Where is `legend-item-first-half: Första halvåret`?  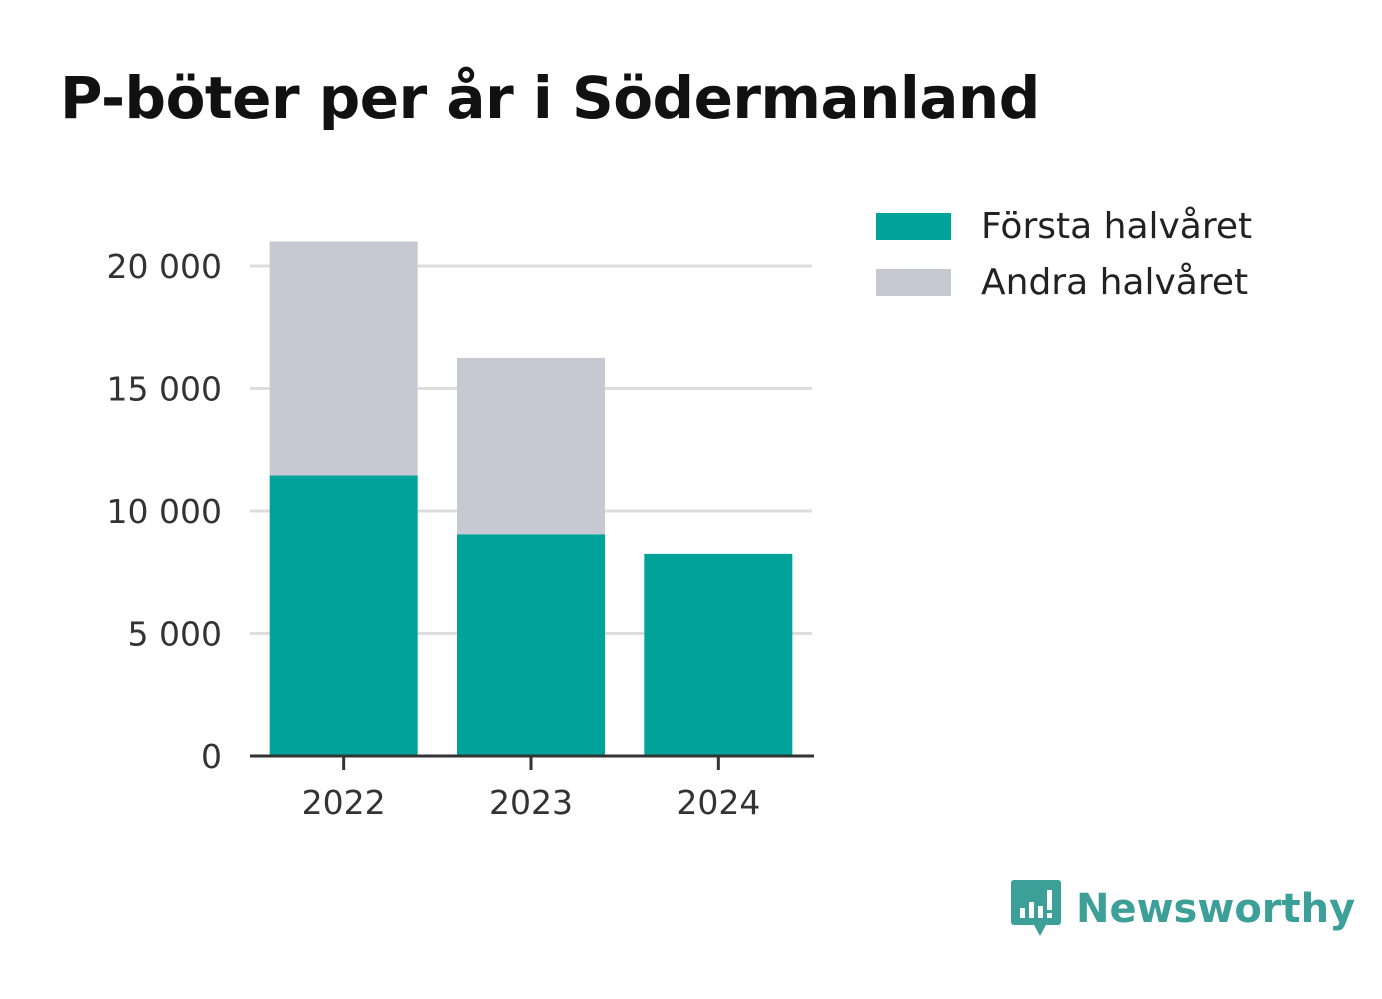
legend-item-first-half: Första halvåret is located at coordinates (1064, 226).